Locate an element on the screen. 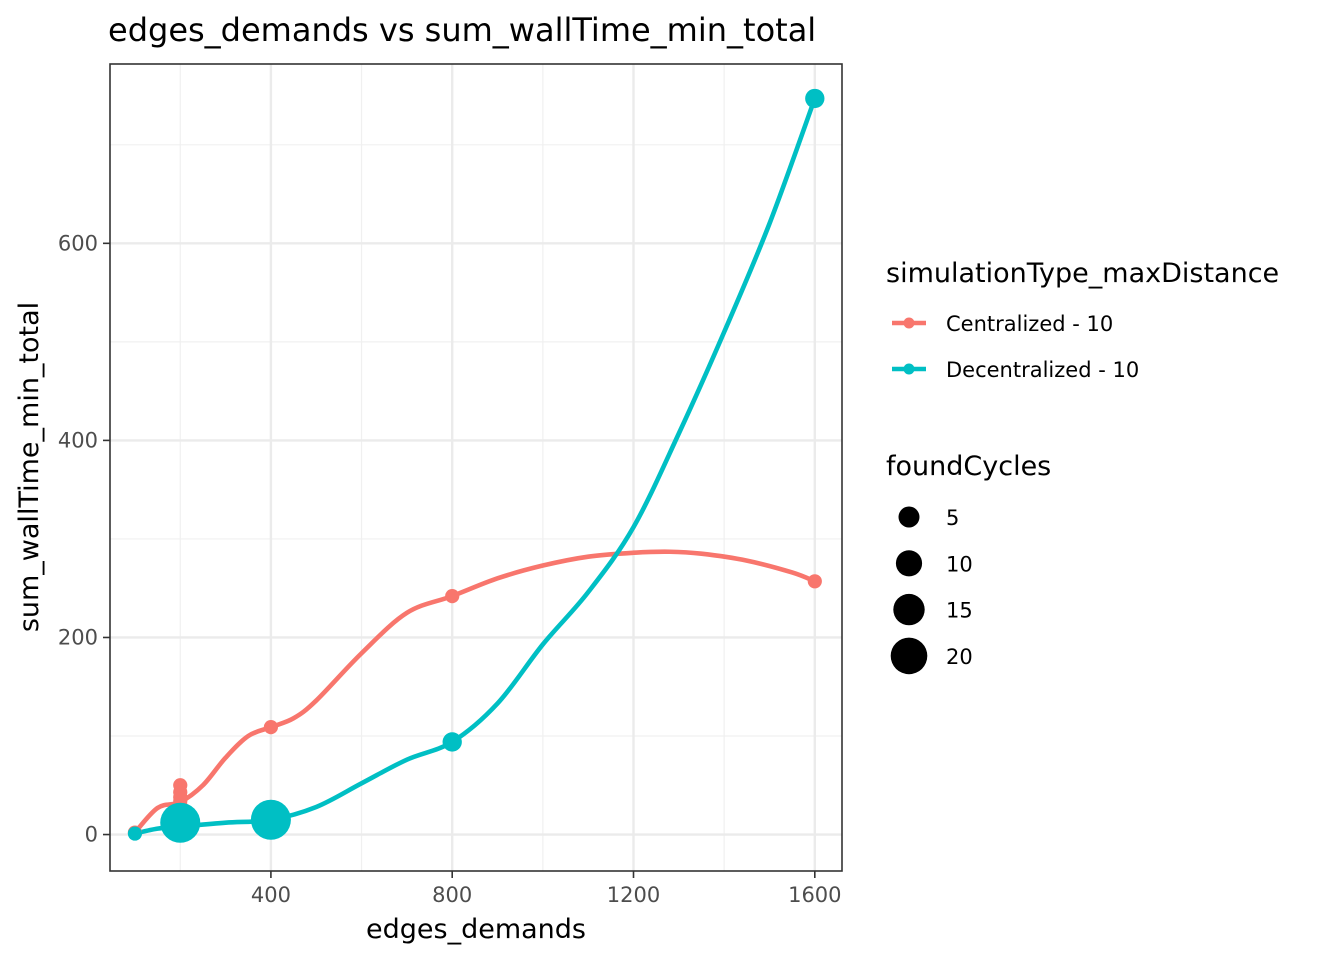 This screenshot has height=960, width=1344. x-tick-label: 800 is located at coordinates (452, 895).